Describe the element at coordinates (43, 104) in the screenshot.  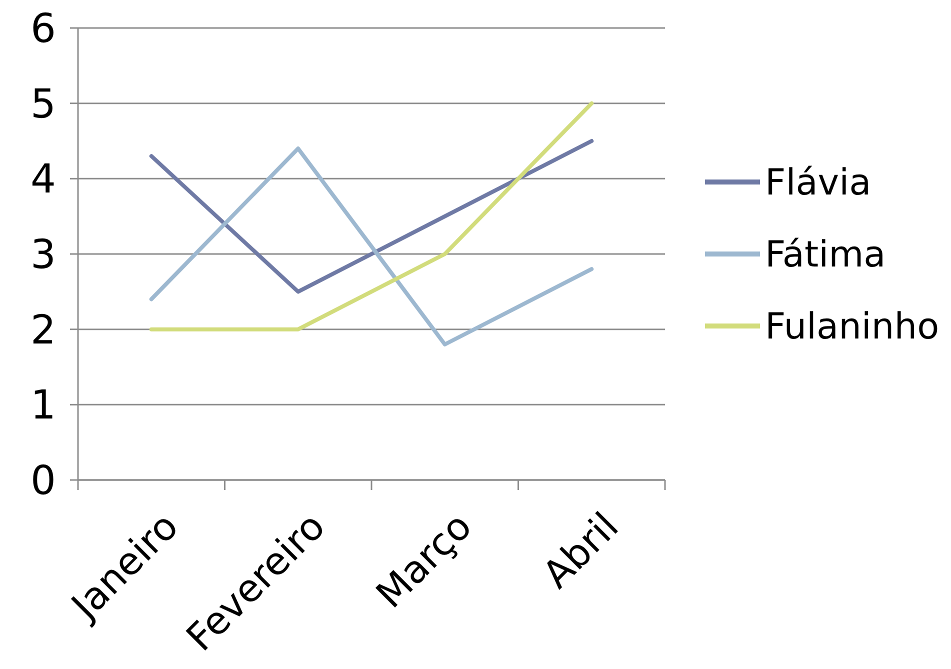
I see `y-tick-label: 5` at that location.